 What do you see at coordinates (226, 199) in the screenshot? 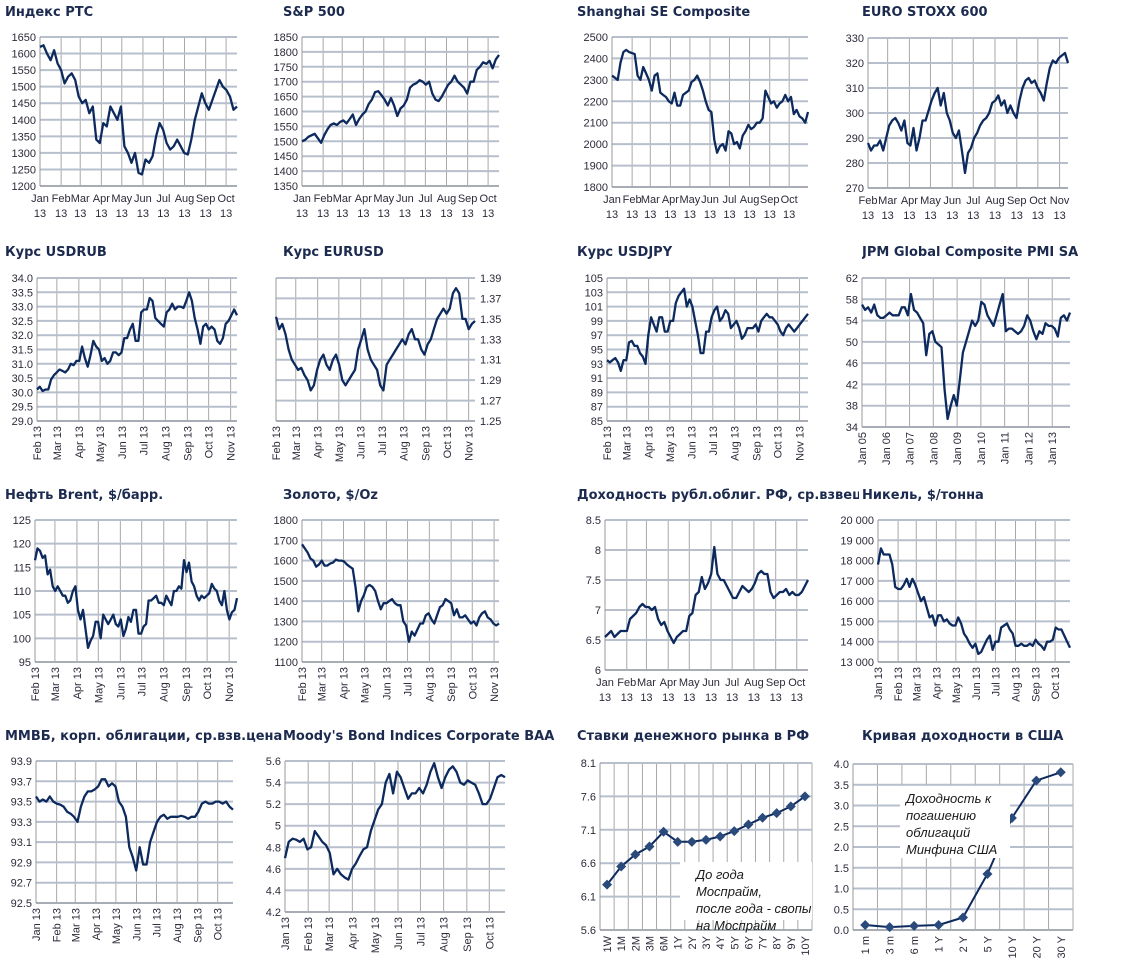
I see `x-tick-label: Oct` at bounding box center [226, 199].